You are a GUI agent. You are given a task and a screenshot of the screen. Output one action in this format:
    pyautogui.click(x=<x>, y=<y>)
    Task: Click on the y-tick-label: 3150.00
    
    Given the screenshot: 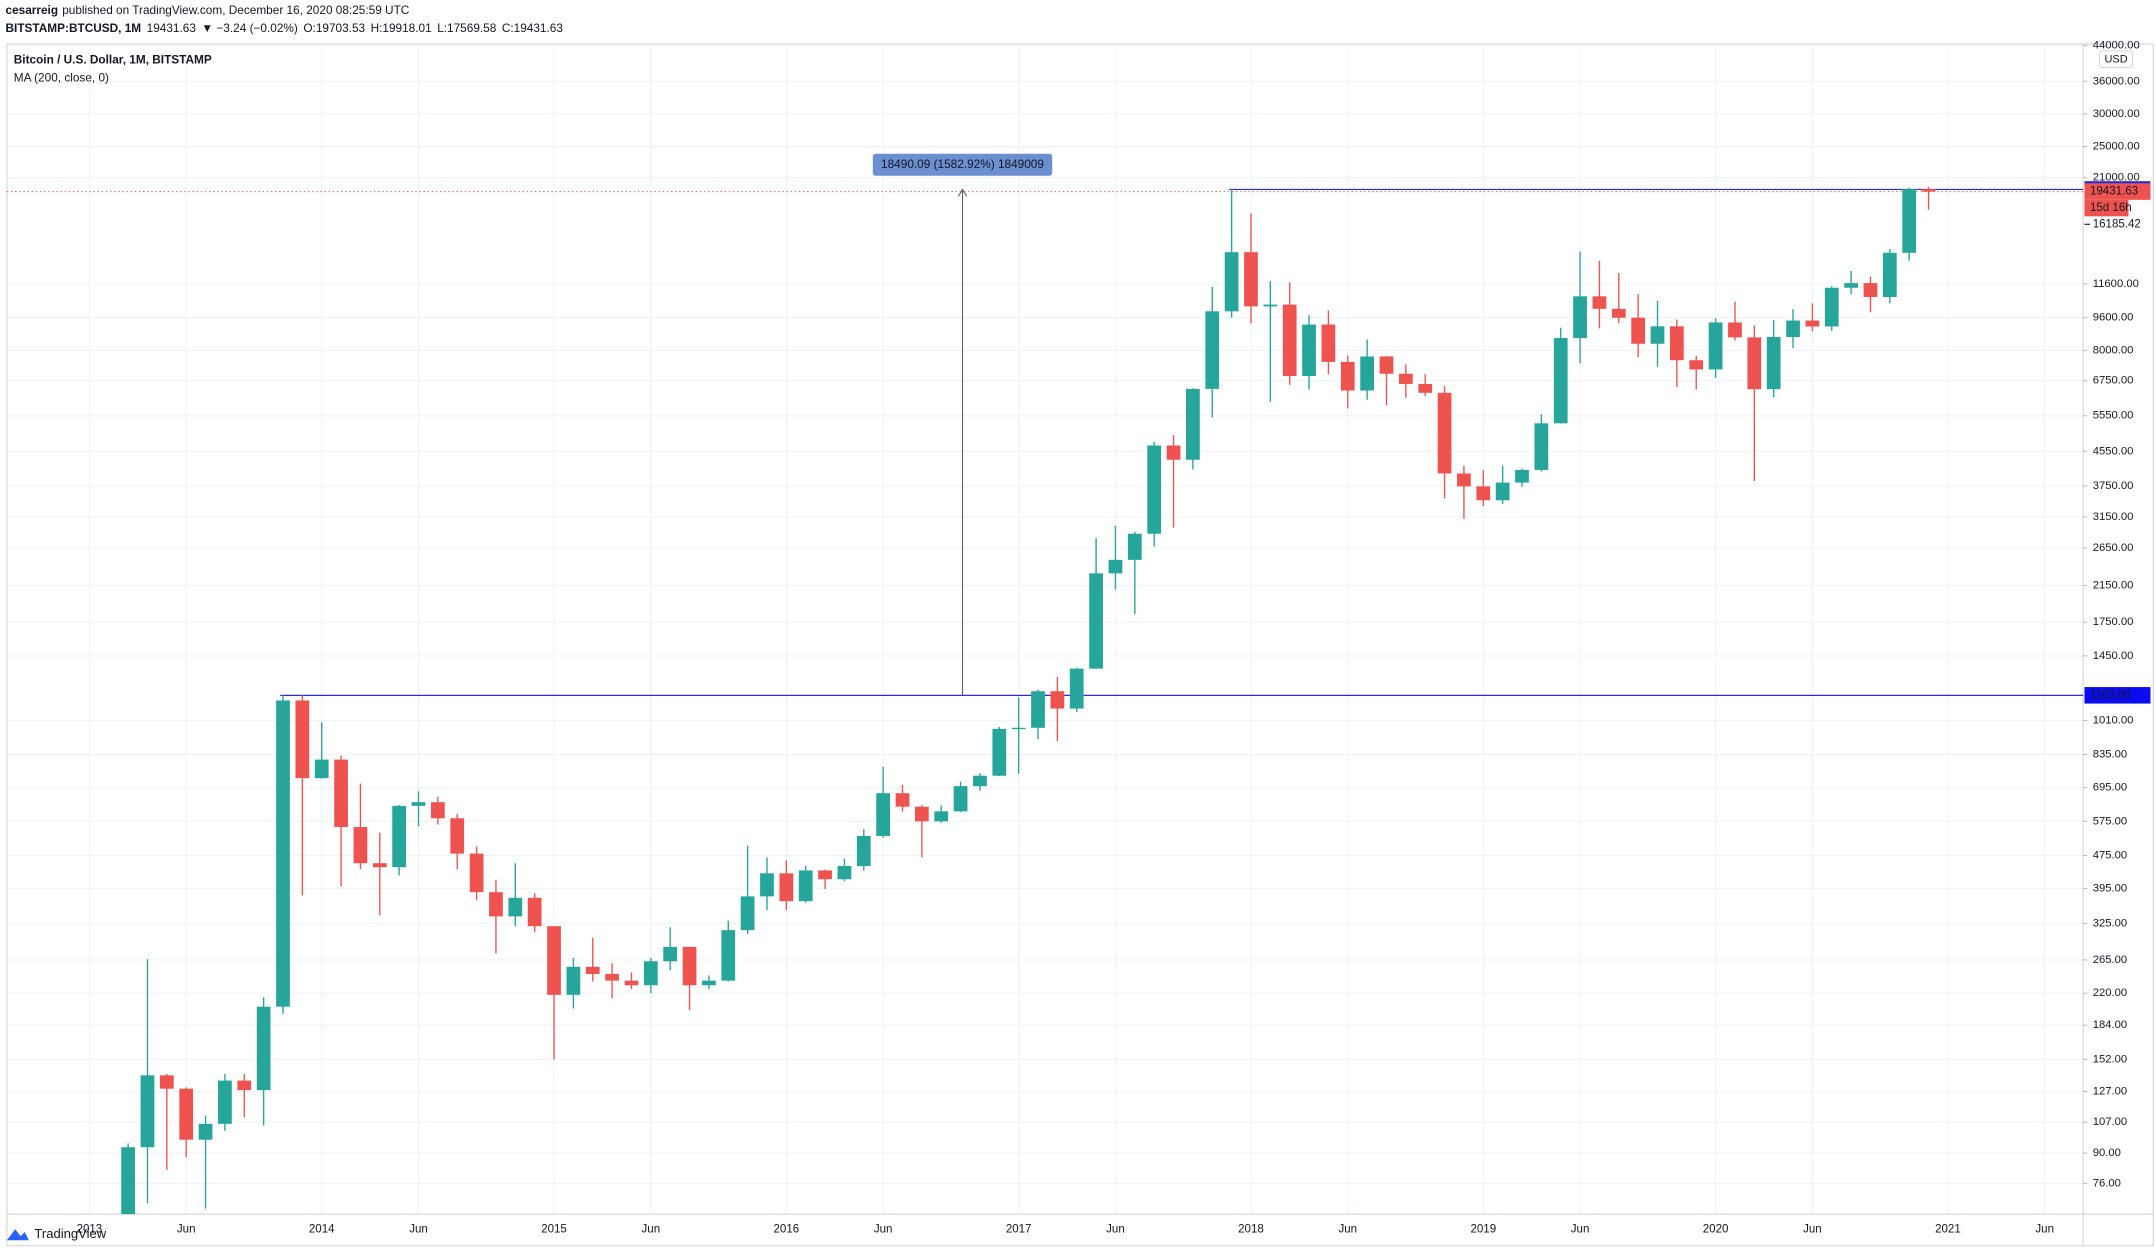 What is the action you would take?
    pyautogui.click(x=2113, y=517)
    